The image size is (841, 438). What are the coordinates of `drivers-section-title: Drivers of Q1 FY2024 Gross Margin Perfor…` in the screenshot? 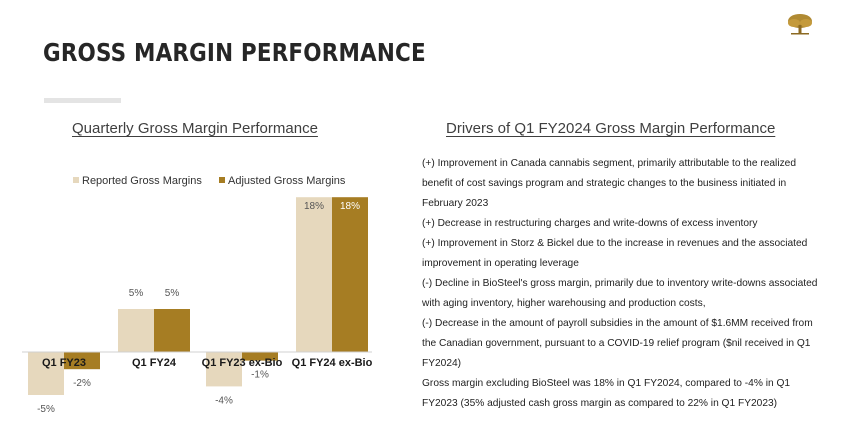 It's located at (611, 128).